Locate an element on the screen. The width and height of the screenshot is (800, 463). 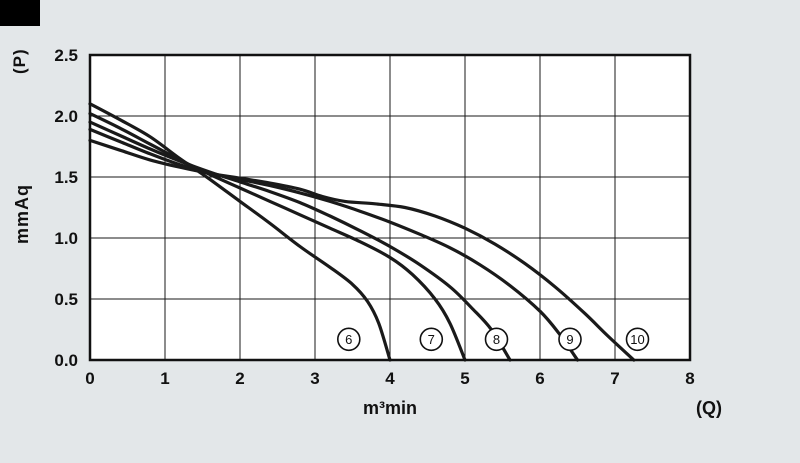
curve-label-text-8: 8 is located at coordinates (496, 339).